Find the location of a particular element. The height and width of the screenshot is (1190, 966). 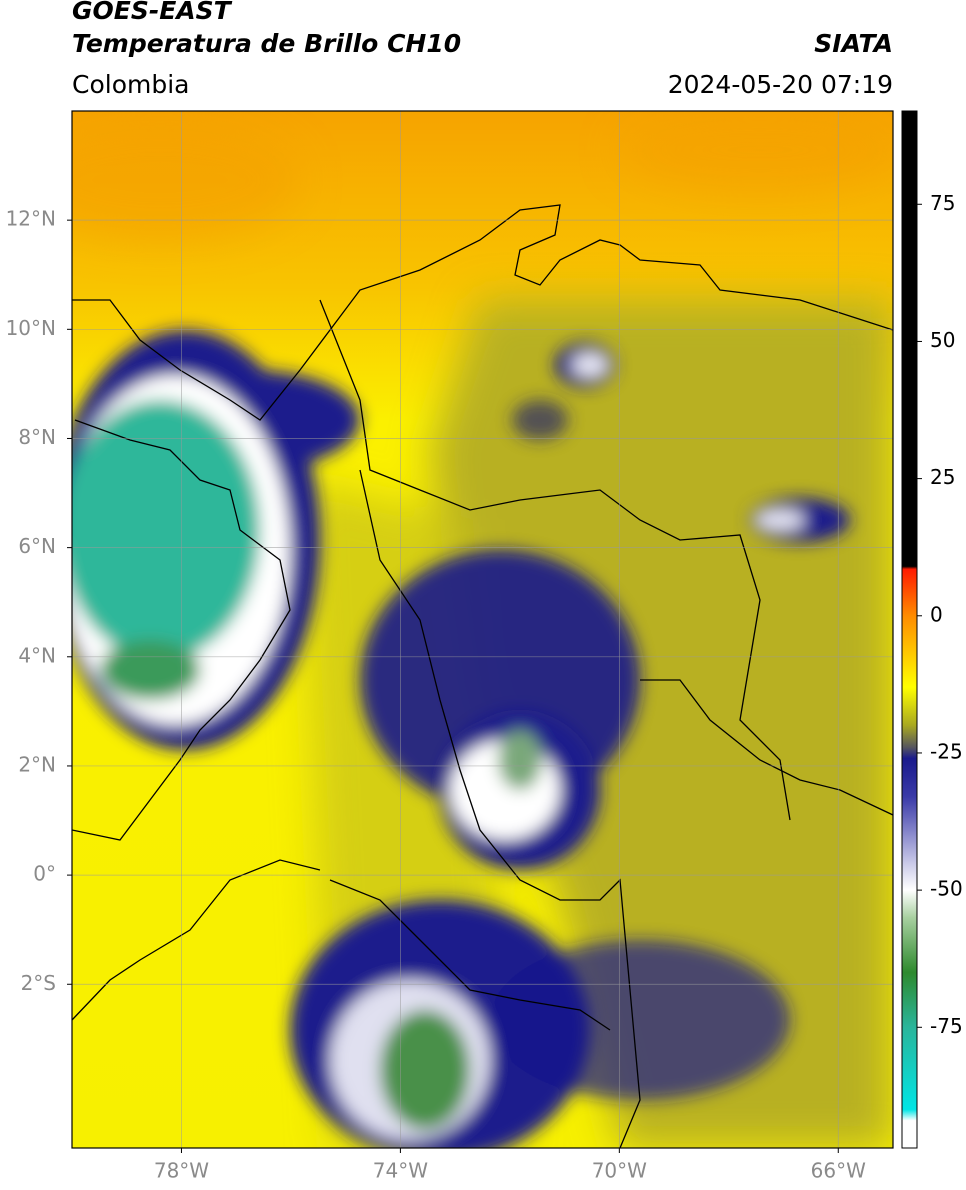

lon-tick-label: 66°W is located at coordinates (838, 1171).